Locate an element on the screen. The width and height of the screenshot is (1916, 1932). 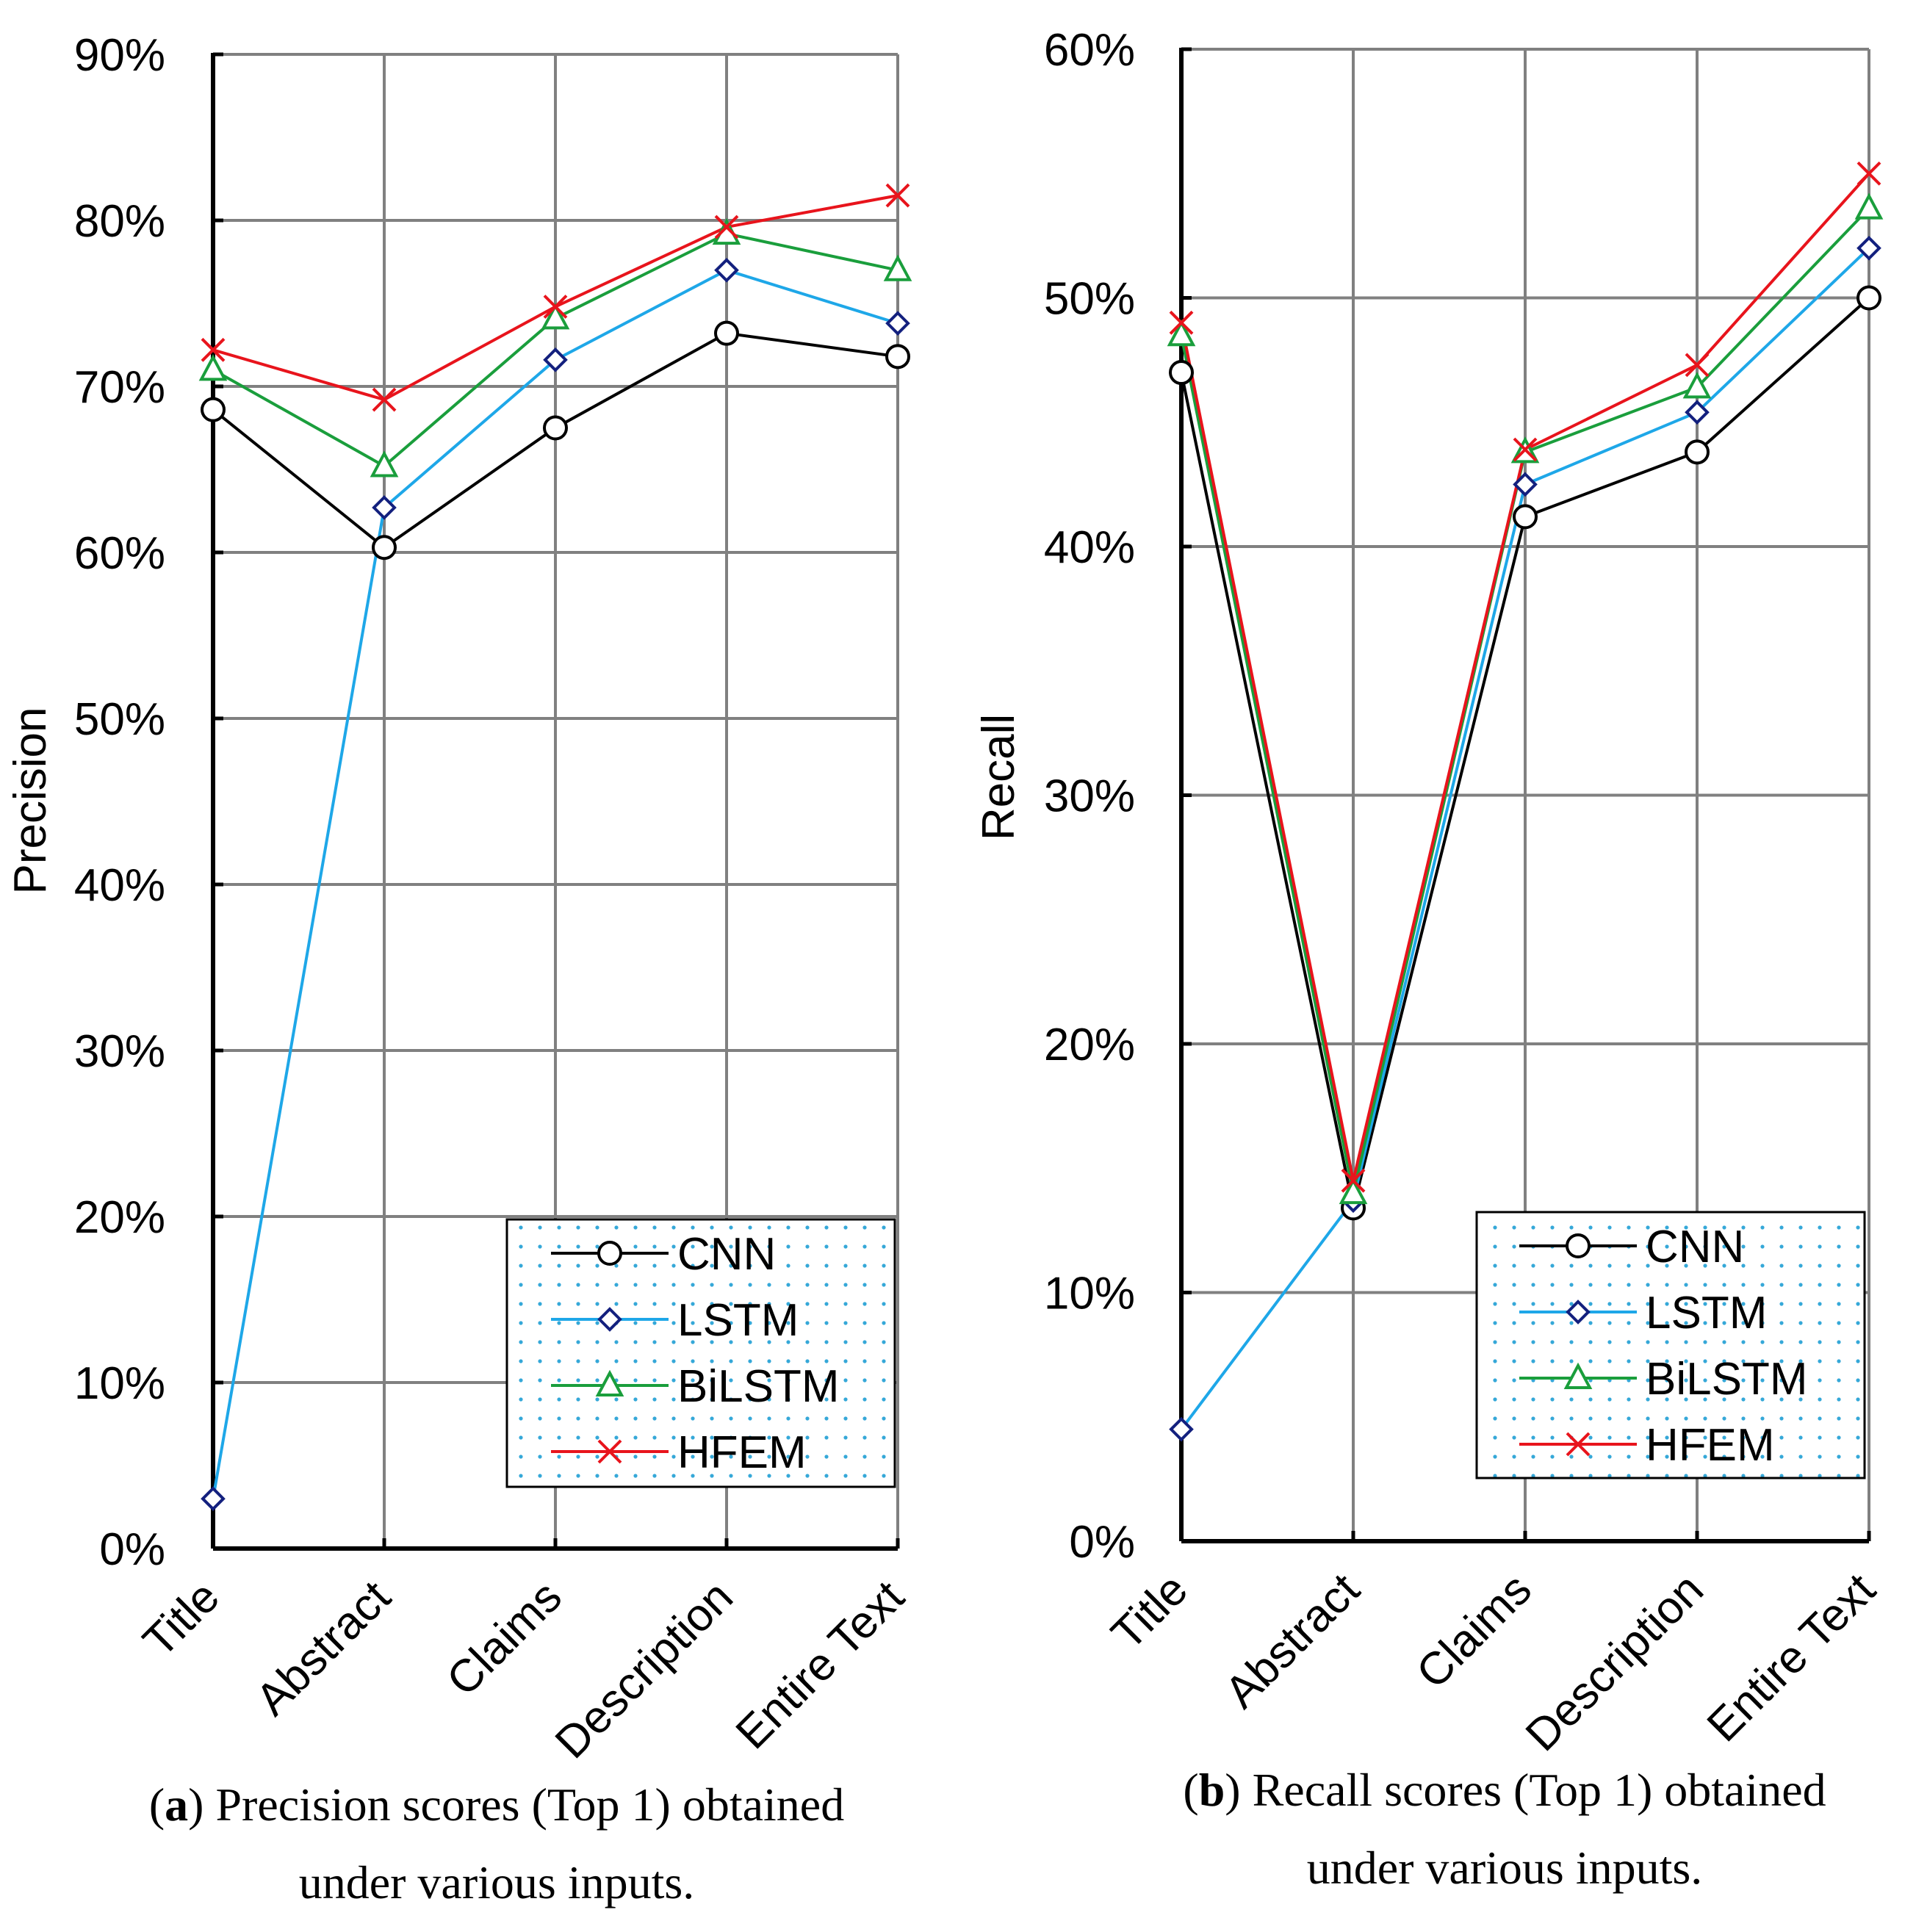
y-tick-label: 70% is located at coordinates (119, 387).